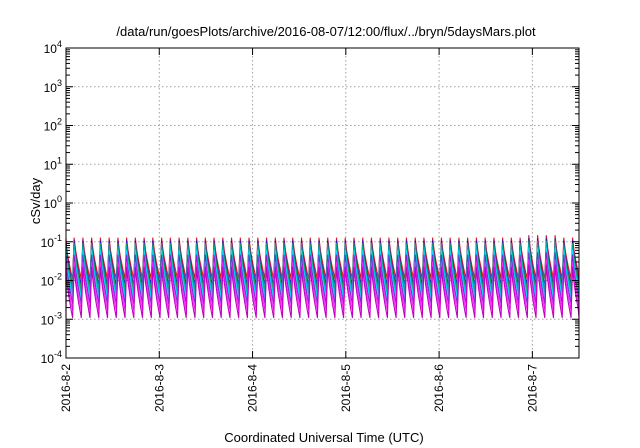 This screenshot has width=640, height=448. Describe the element at coordinates (439, 388) in the screenshot. I see `x-tick-label: 2016-8-6` at that location.